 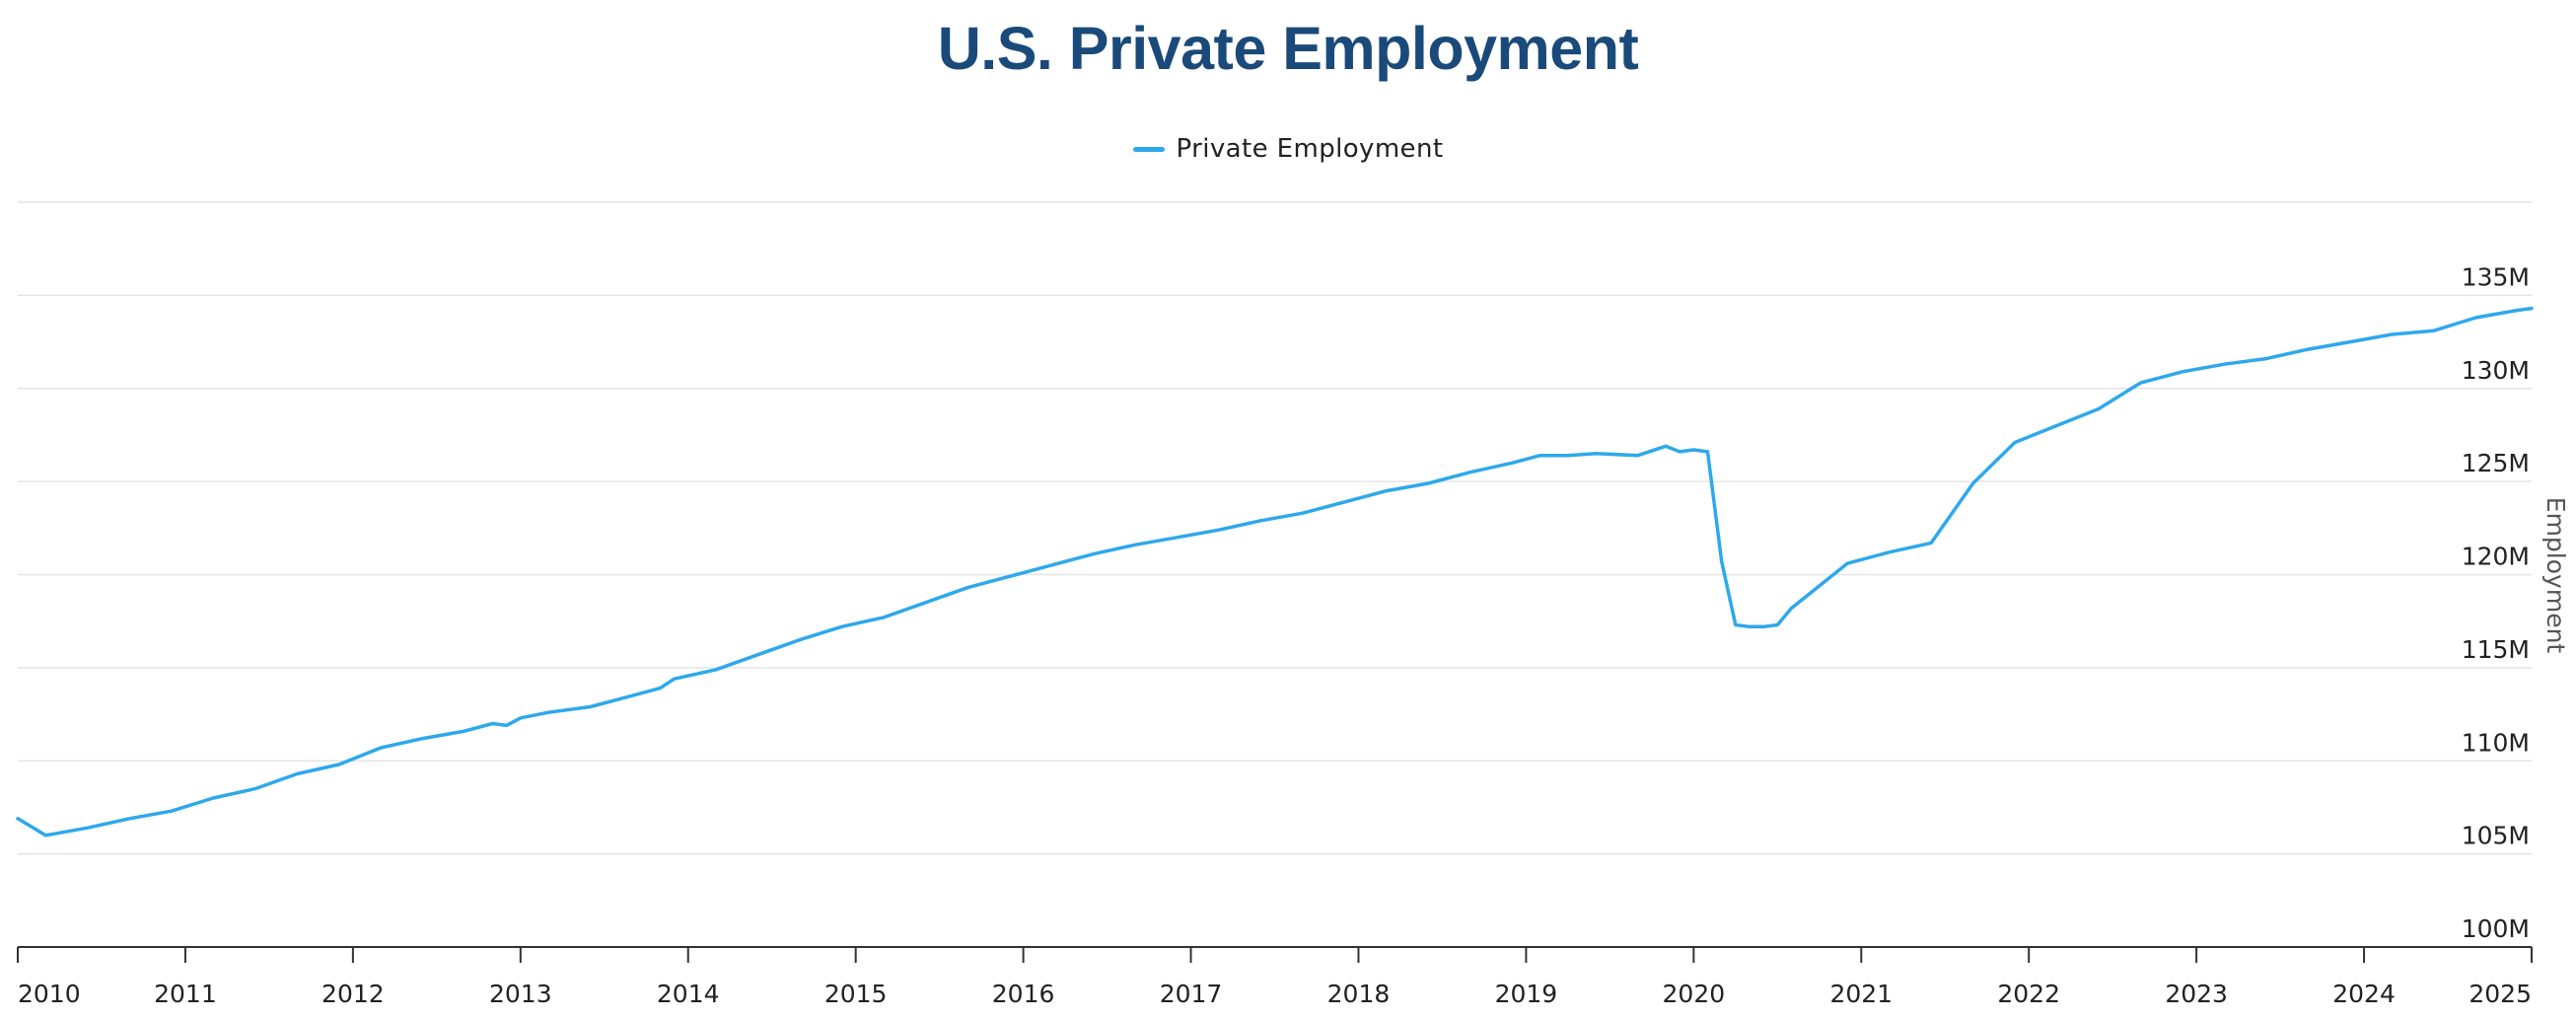 I want to click on x-tick-label: 2016, so click(x=1023, y=994).